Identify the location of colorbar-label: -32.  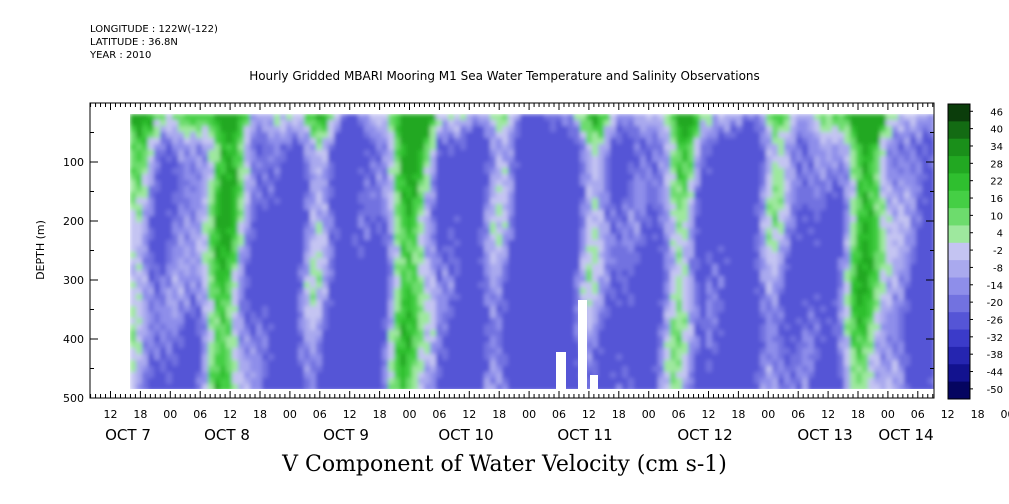
(995, 338).